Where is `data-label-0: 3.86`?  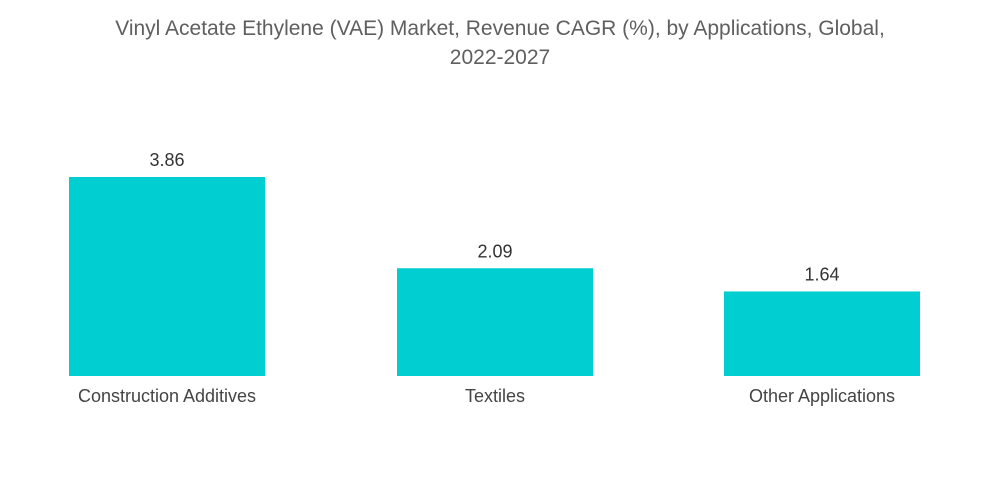
data-label-0: 3.86 is located at coordinates (166, 160).